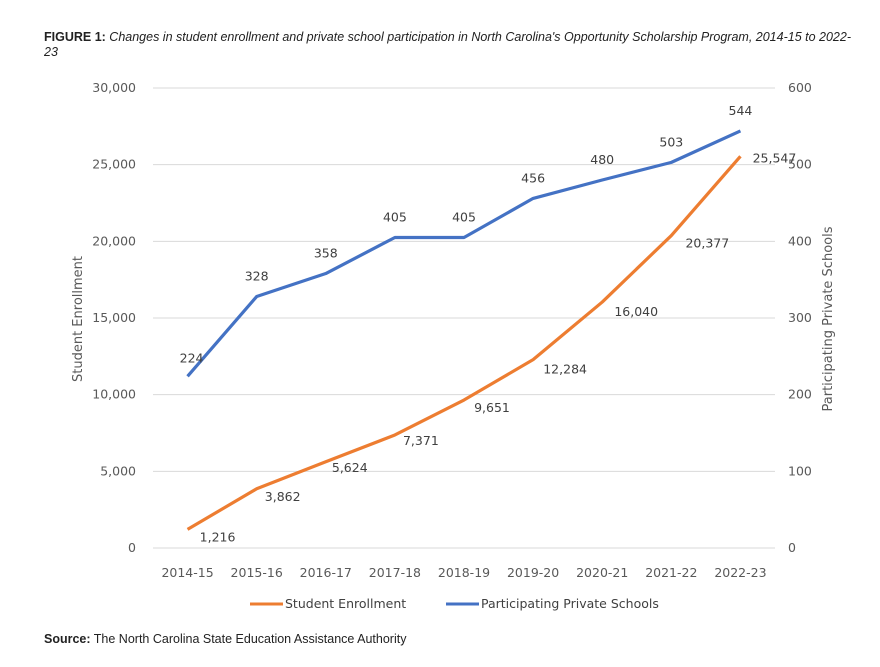 The image size is (880, 667). I want to click on right-tick-label: 0, so click(792, 547).